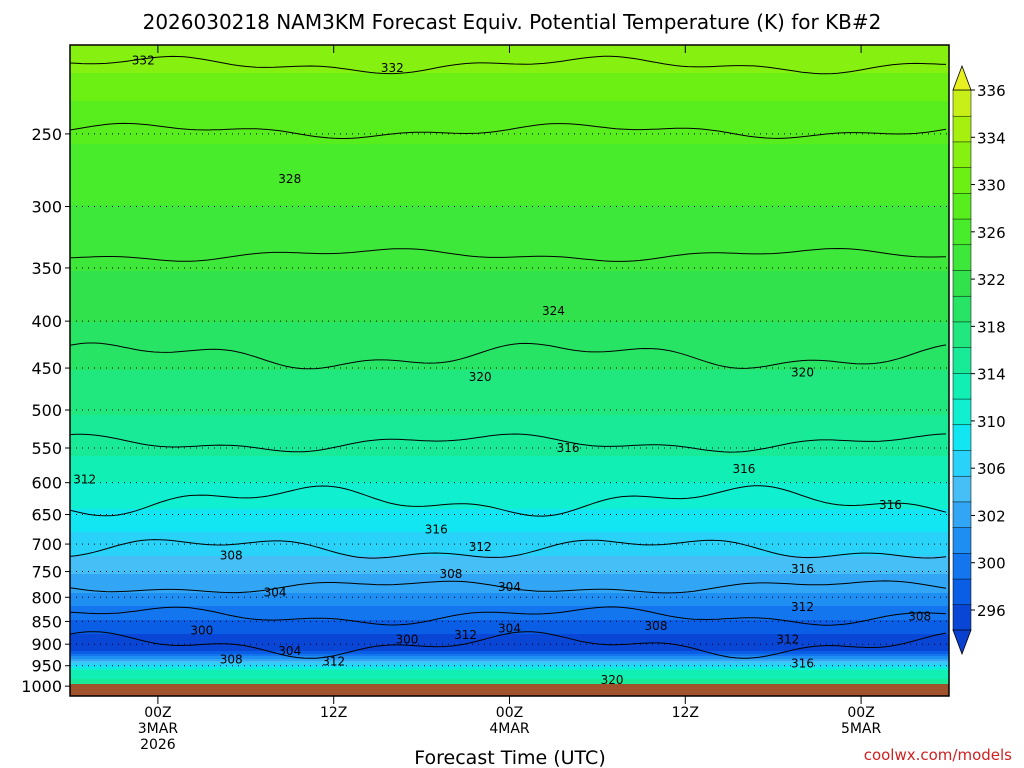 This screenshot has width=1024, height=768. Describe the element at coordinates (991, 611) in the screenshot. I see `colorbar-tick-label: 296` at that location.